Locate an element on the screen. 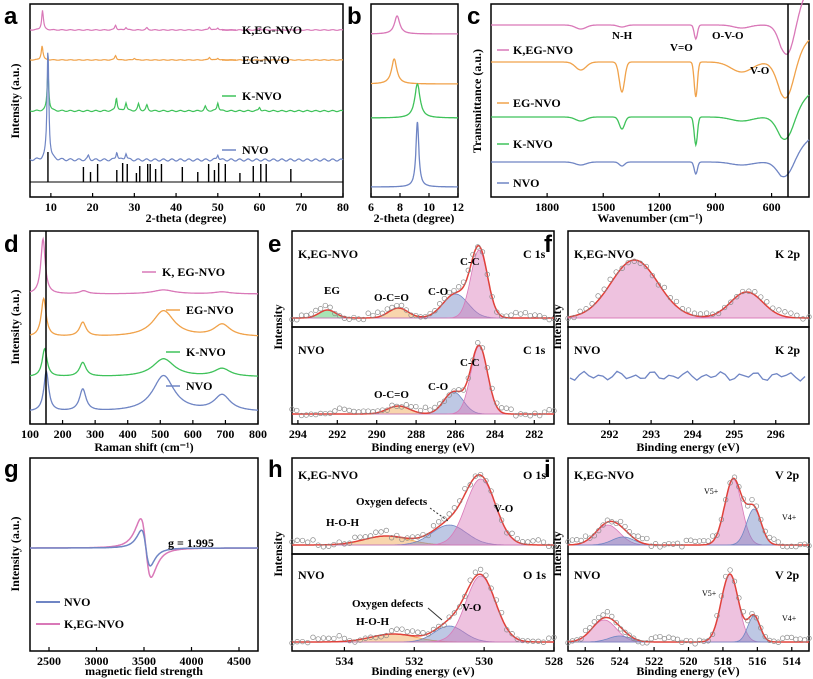  legend-d-eg-nvo: EG-NVO is located at coordinates (210, 310).